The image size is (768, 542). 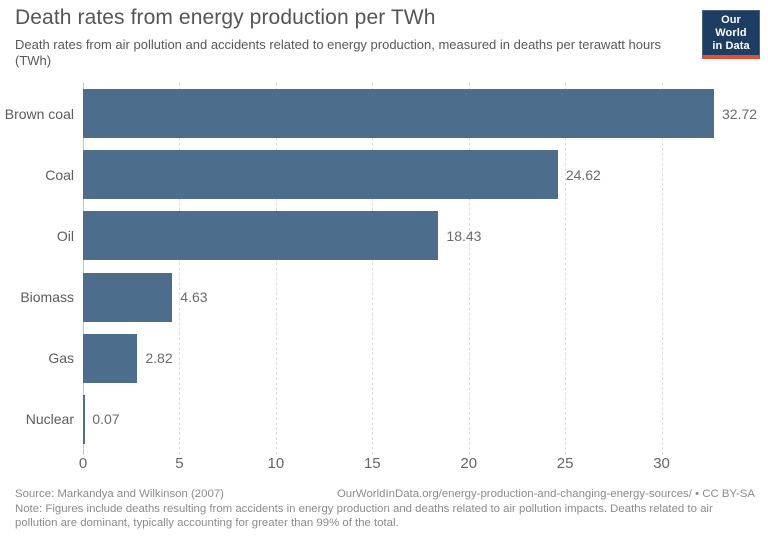 I want to click on bar-zone: 0.07, so click(x=420, y=419).